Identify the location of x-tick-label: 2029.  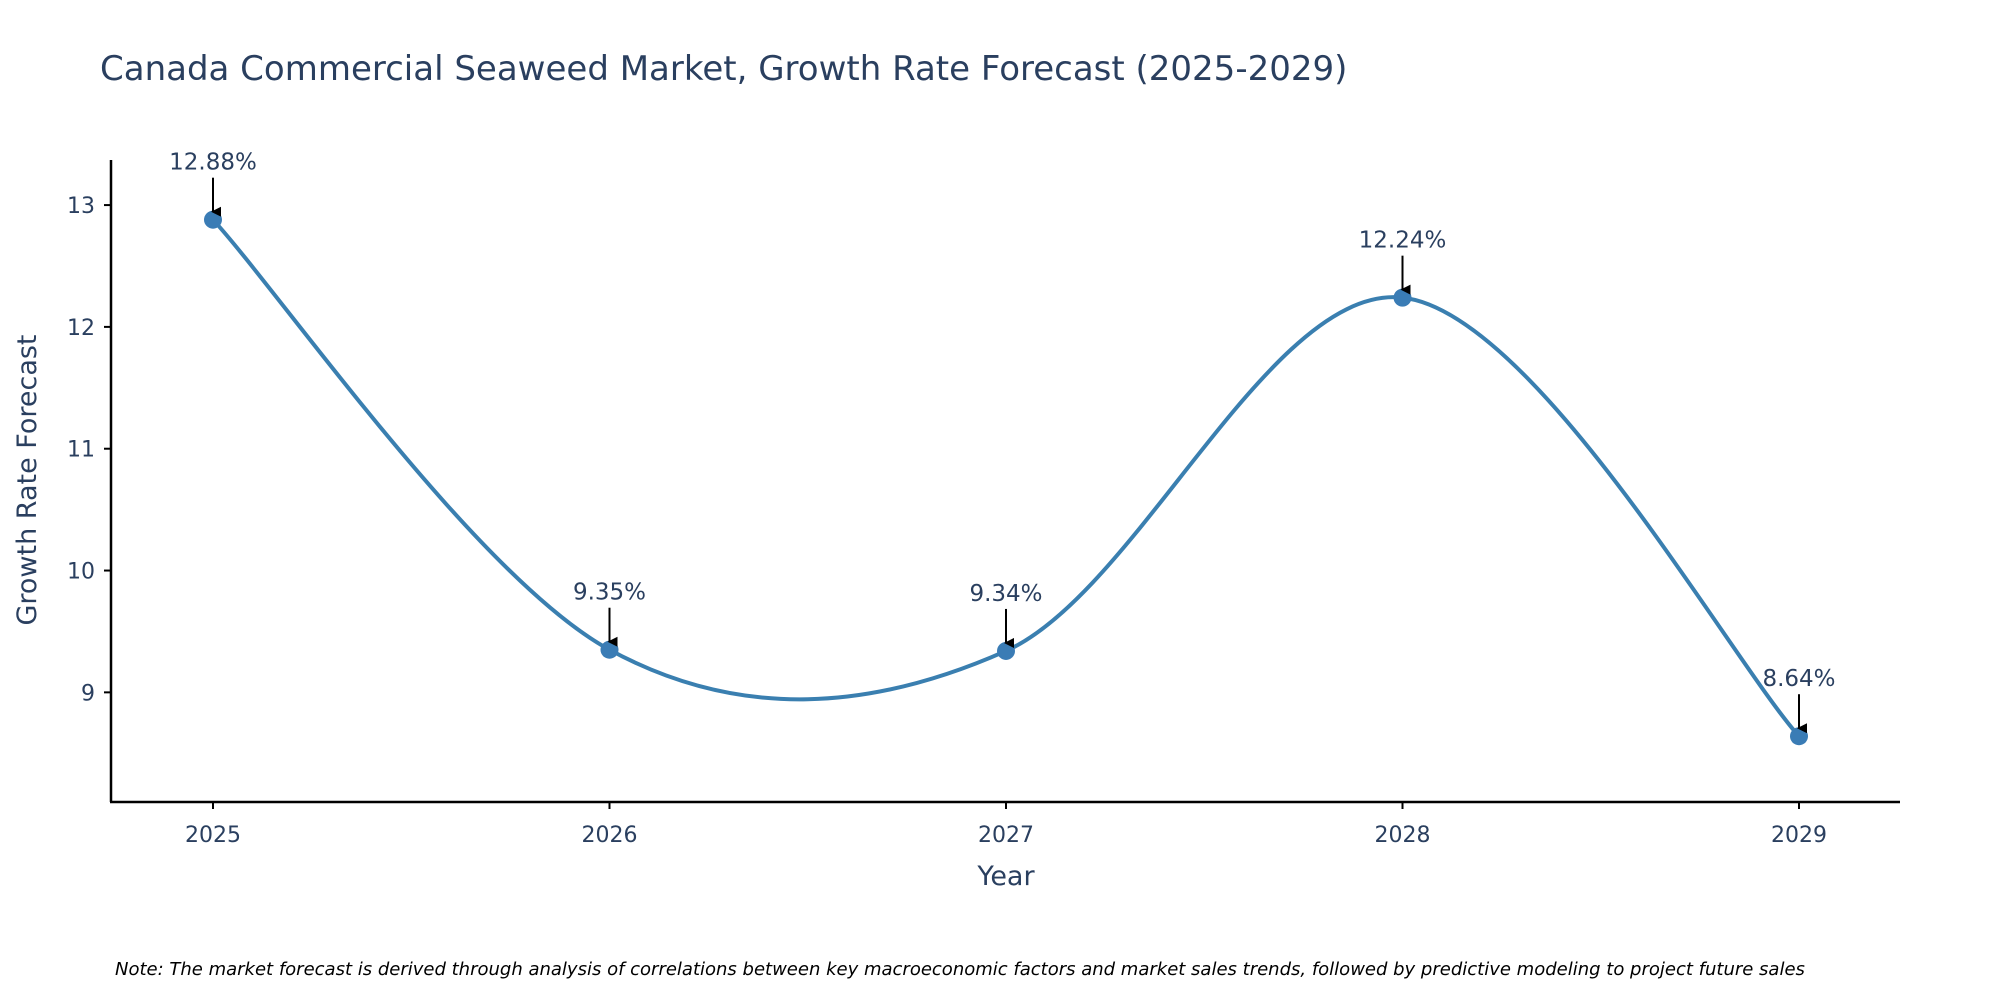
(1799, 835).